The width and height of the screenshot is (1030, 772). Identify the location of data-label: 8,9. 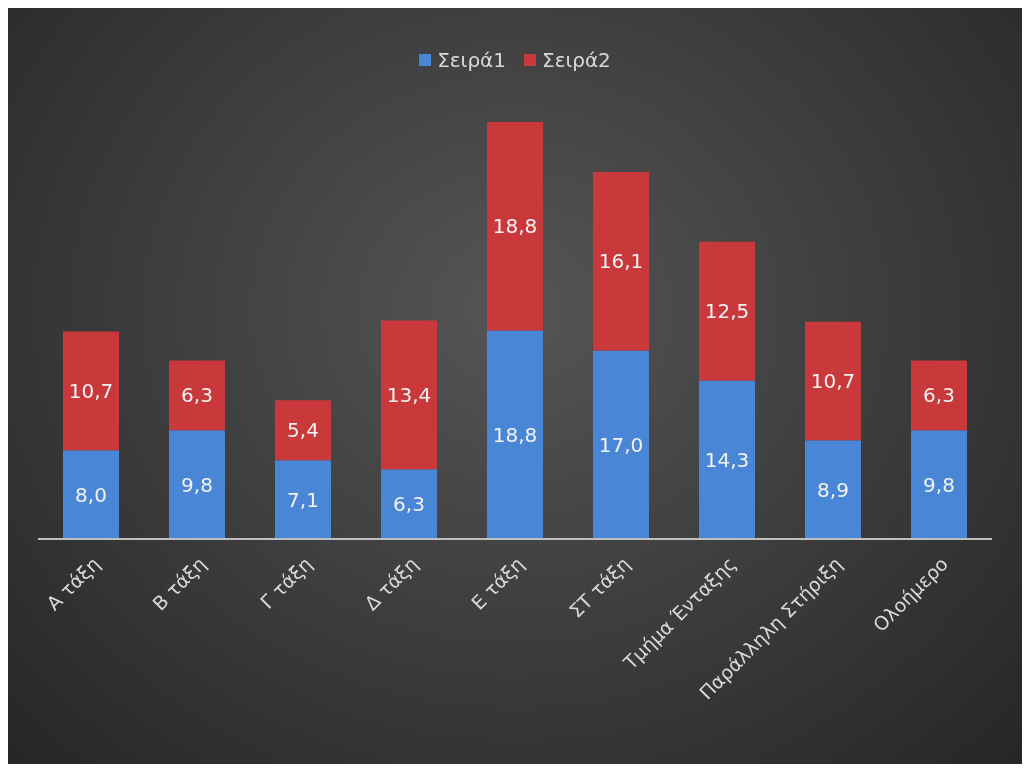
(833, 489).